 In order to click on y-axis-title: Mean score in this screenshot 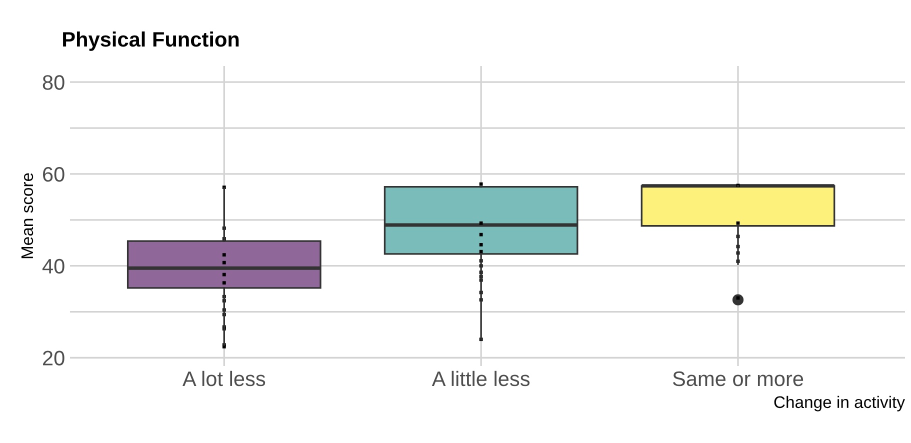, I will do `click(27, 215)`.